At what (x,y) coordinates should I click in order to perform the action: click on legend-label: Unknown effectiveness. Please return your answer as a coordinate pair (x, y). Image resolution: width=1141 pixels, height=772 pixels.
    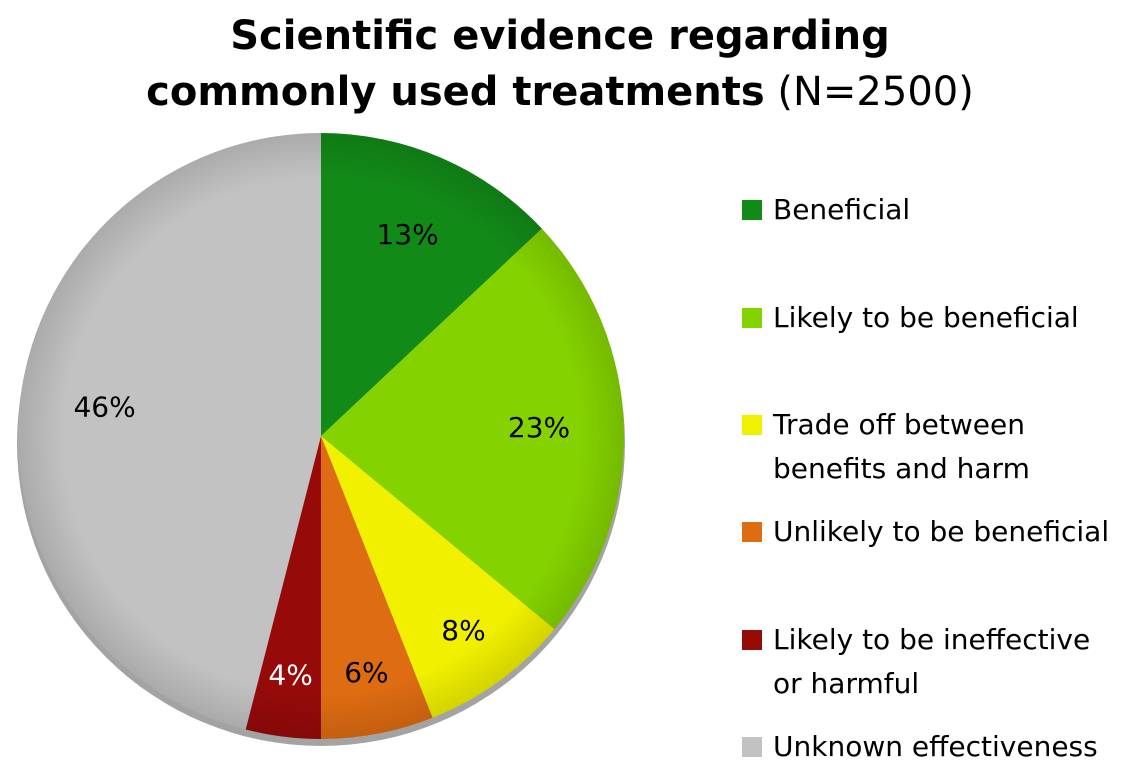
    Looking at the image, I should click on (935, 746).